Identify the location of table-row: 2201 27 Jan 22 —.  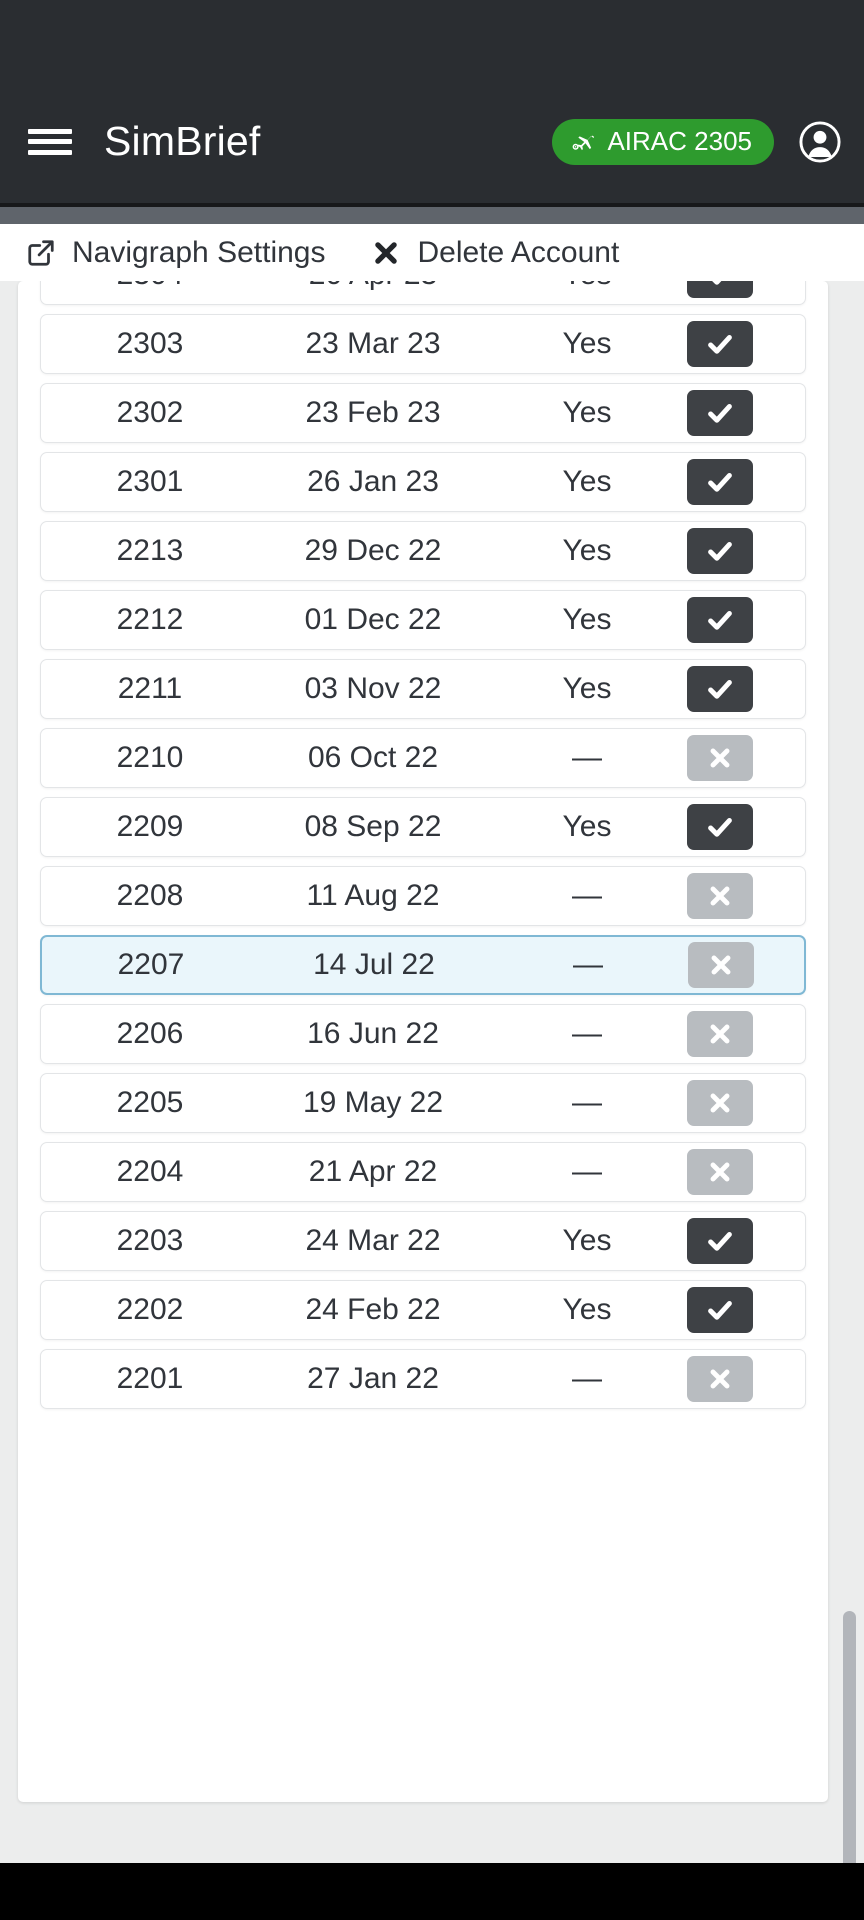
(423, 1379).